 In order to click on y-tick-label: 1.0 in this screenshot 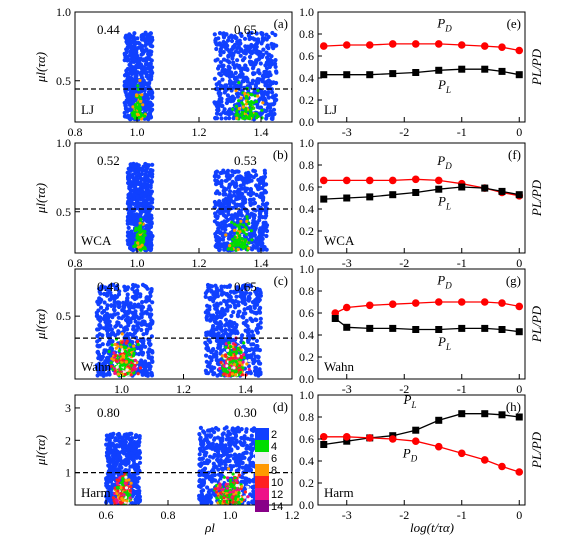, I will do `click(63, 143)`.